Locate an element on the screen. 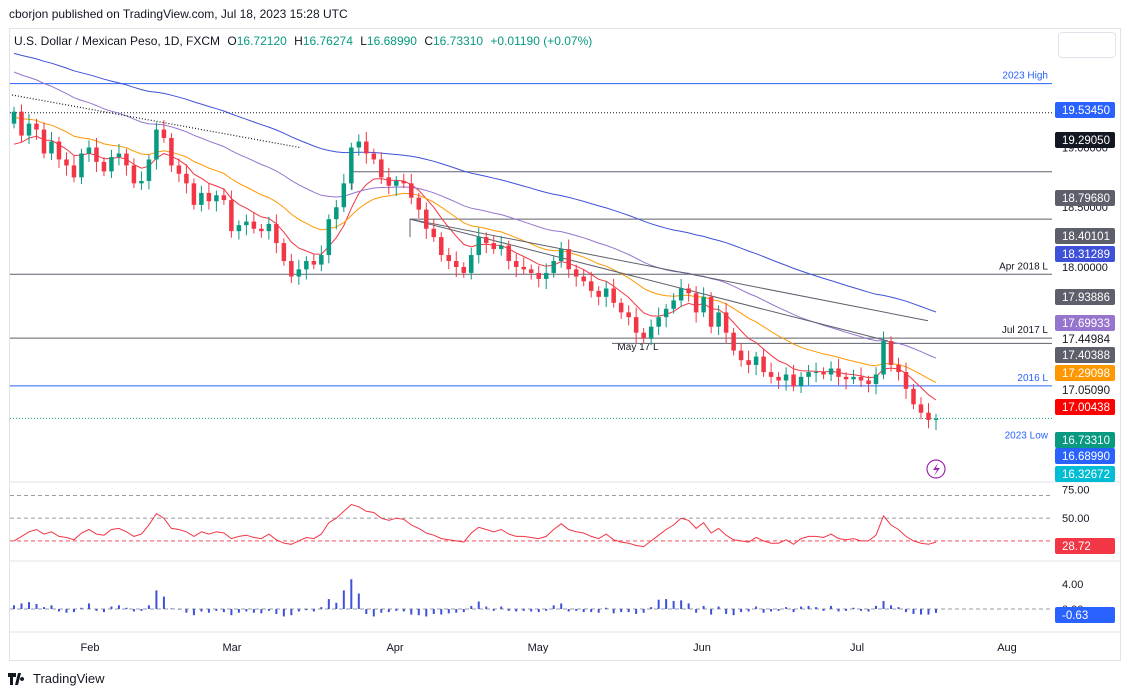  x-tick-label: Jun is located at coordinates (702, 648).